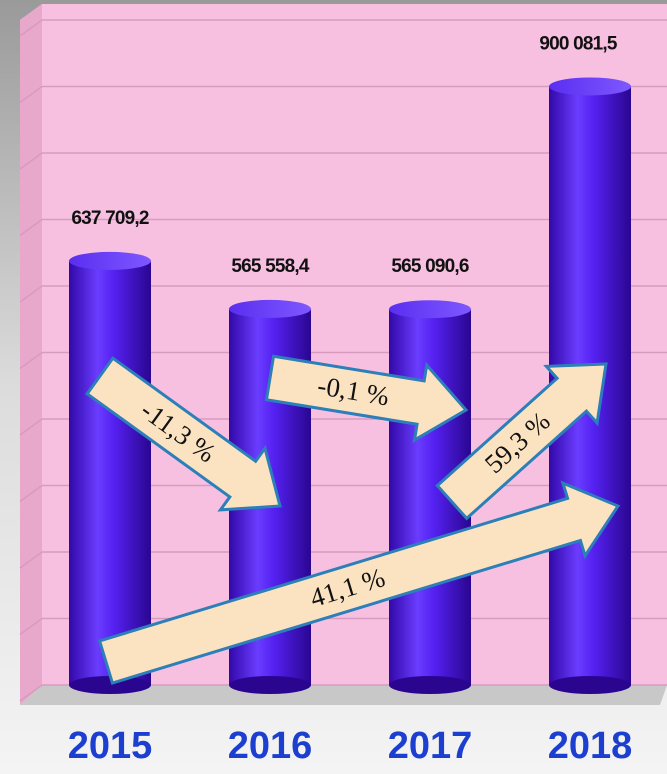  I want to click on value-label: 637 709,2, so click(110, 218).